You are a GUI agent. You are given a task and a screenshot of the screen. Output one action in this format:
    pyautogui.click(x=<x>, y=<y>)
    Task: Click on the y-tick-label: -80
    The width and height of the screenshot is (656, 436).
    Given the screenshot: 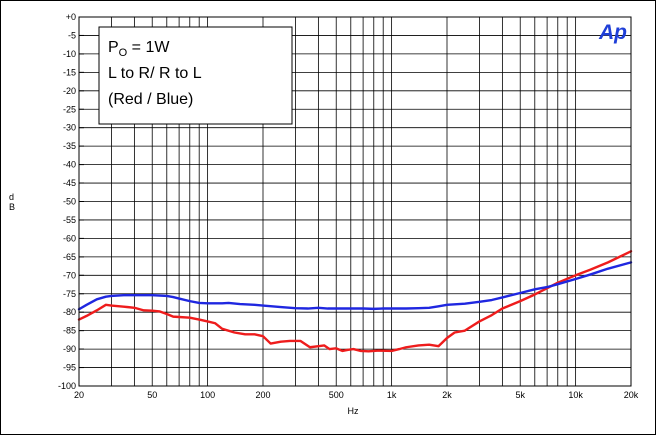 What is the action you would take?
    pyautogui.click(x=69, y=312)
    